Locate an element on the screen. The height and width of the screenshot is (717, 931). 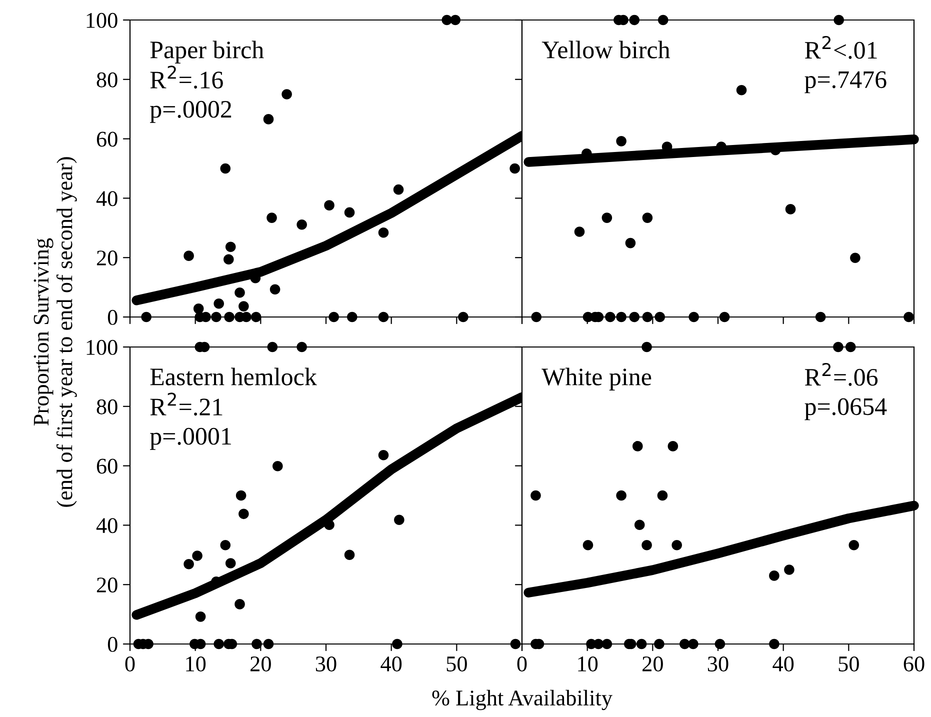
annotation: p=.0654 is located at coordinates (845, 409).